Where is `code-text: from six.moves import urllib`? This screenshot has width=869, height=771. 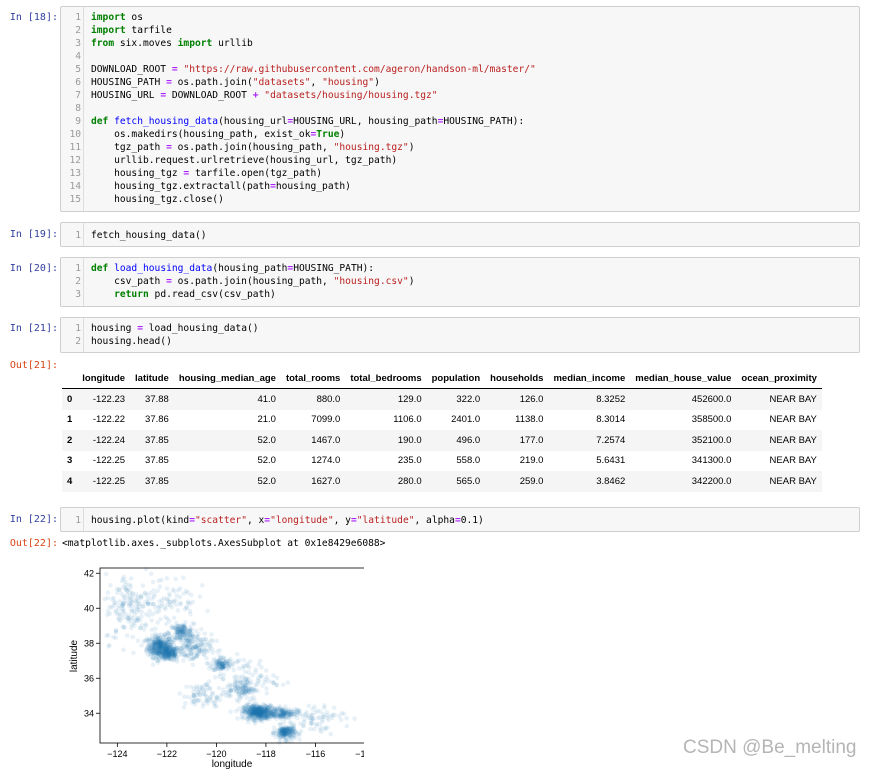
code-text: from six.moves import urllib is located at coordinates (172, 43).